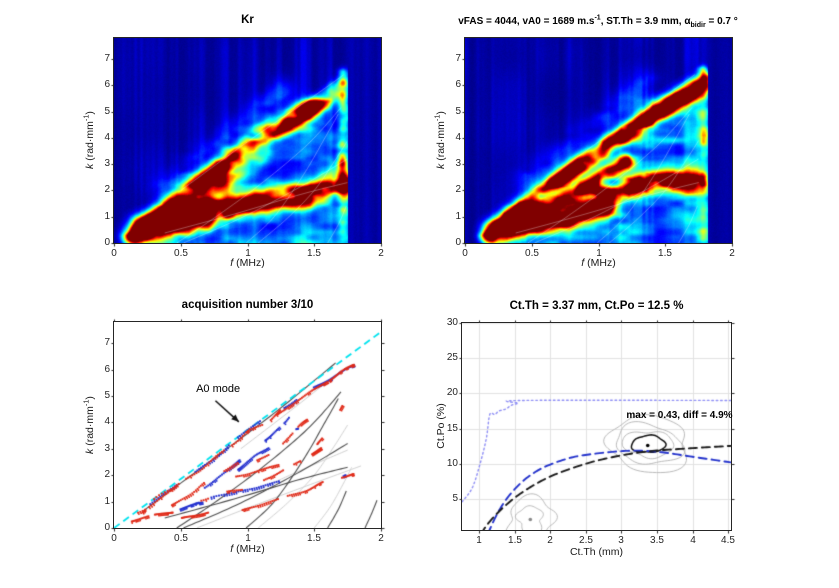 This screenshot has height=588, width=839. Describe the element at coordinates (657, 540) in the screenshot. I see `cost-x-tick: 3.5` at that location.